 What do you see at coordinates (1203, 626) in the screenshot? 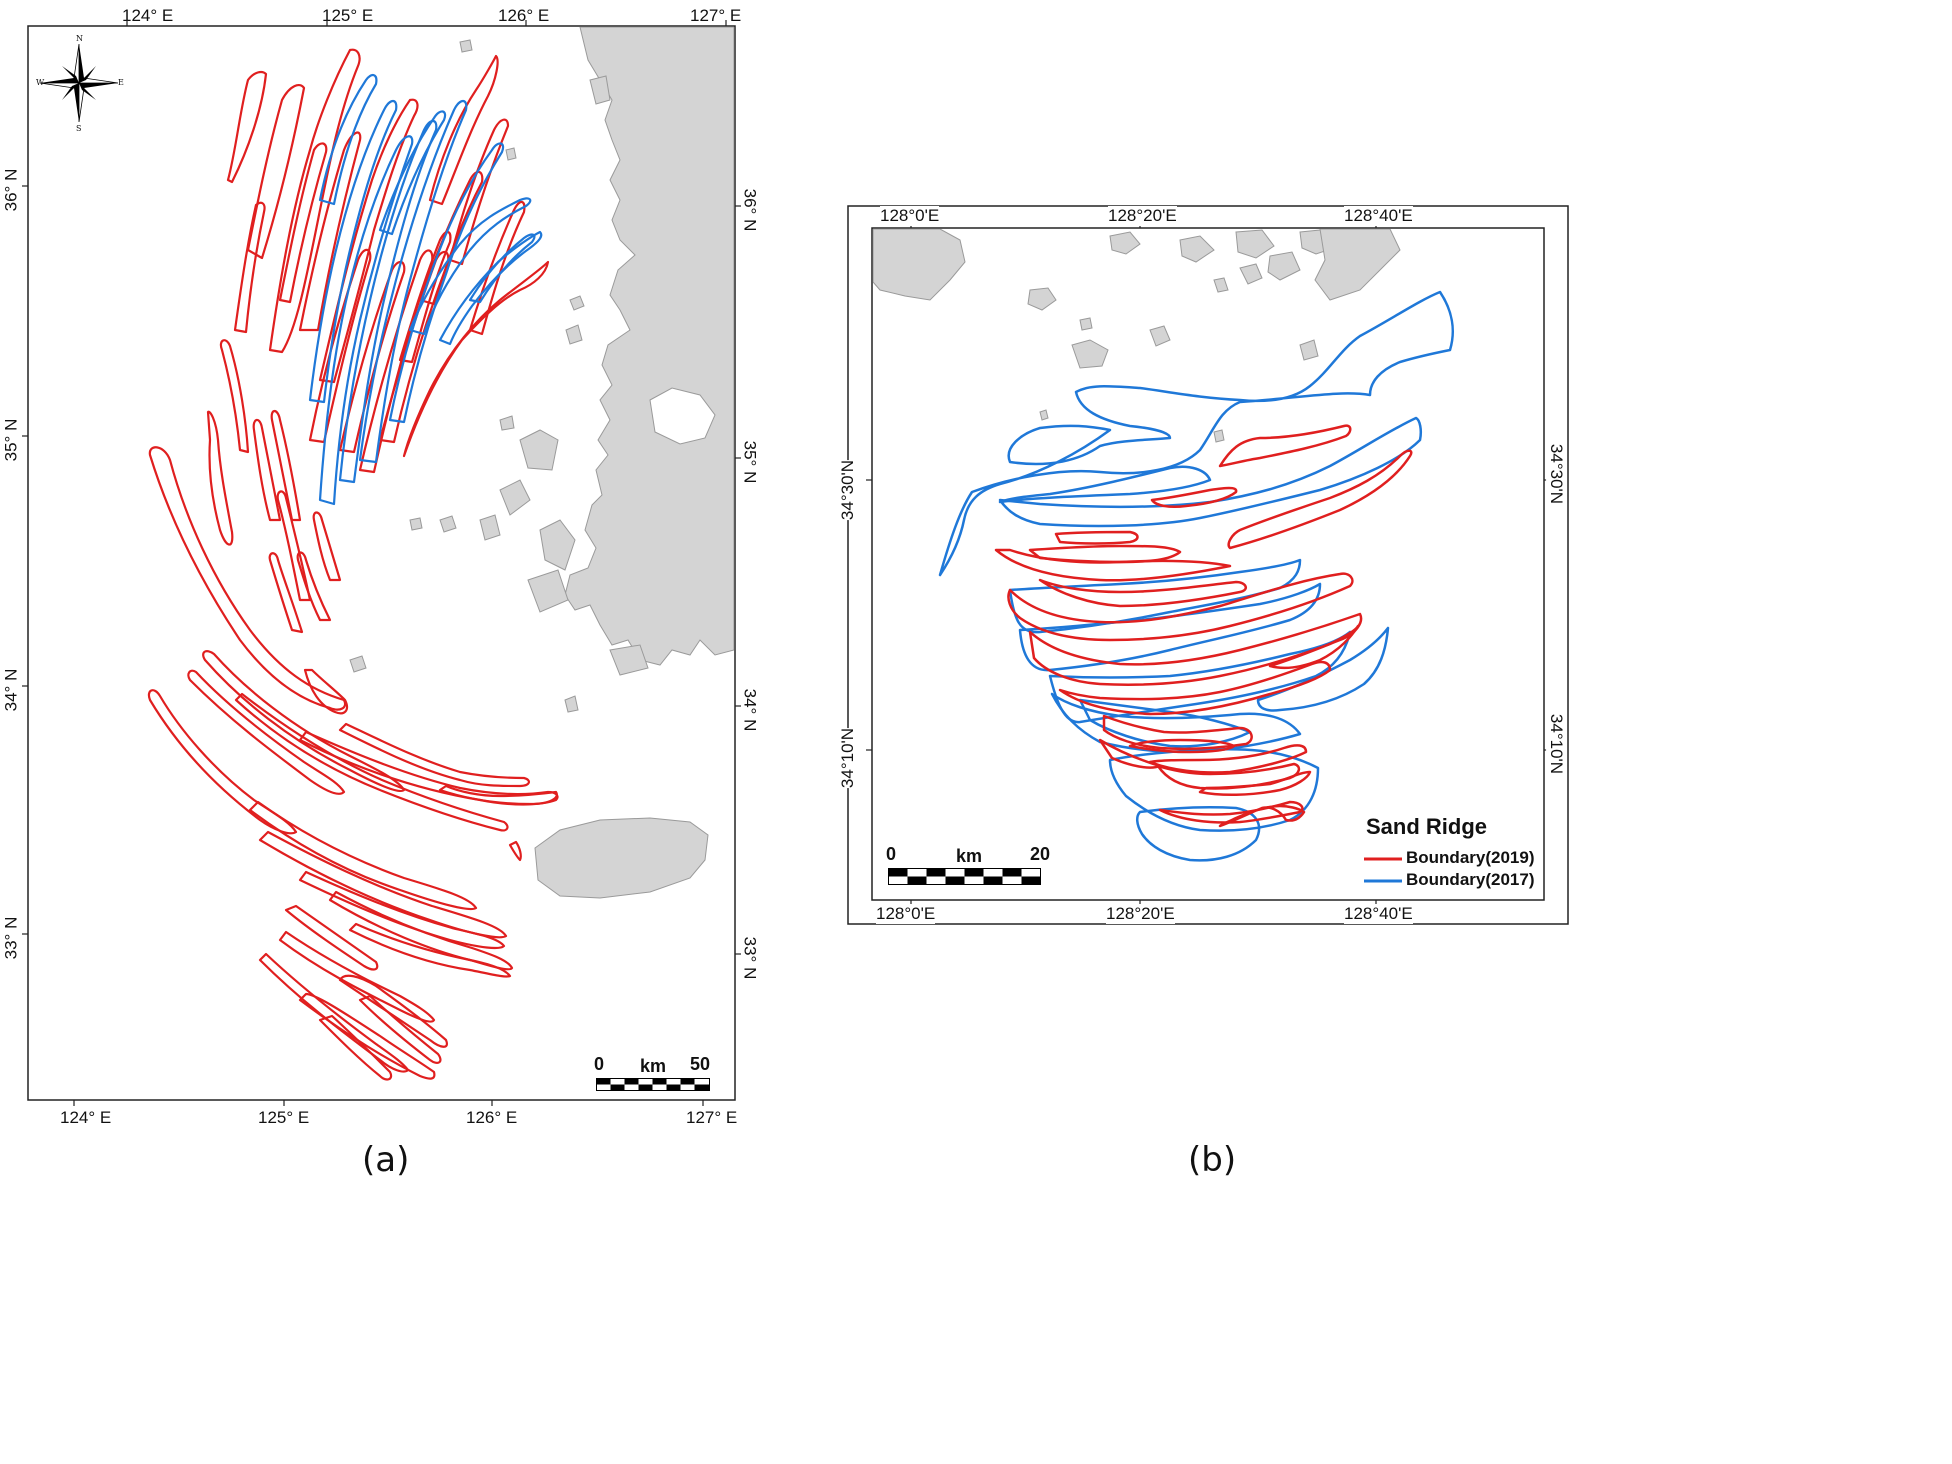
I see `ridges-2019-b` at bounding box center [1203, 626].